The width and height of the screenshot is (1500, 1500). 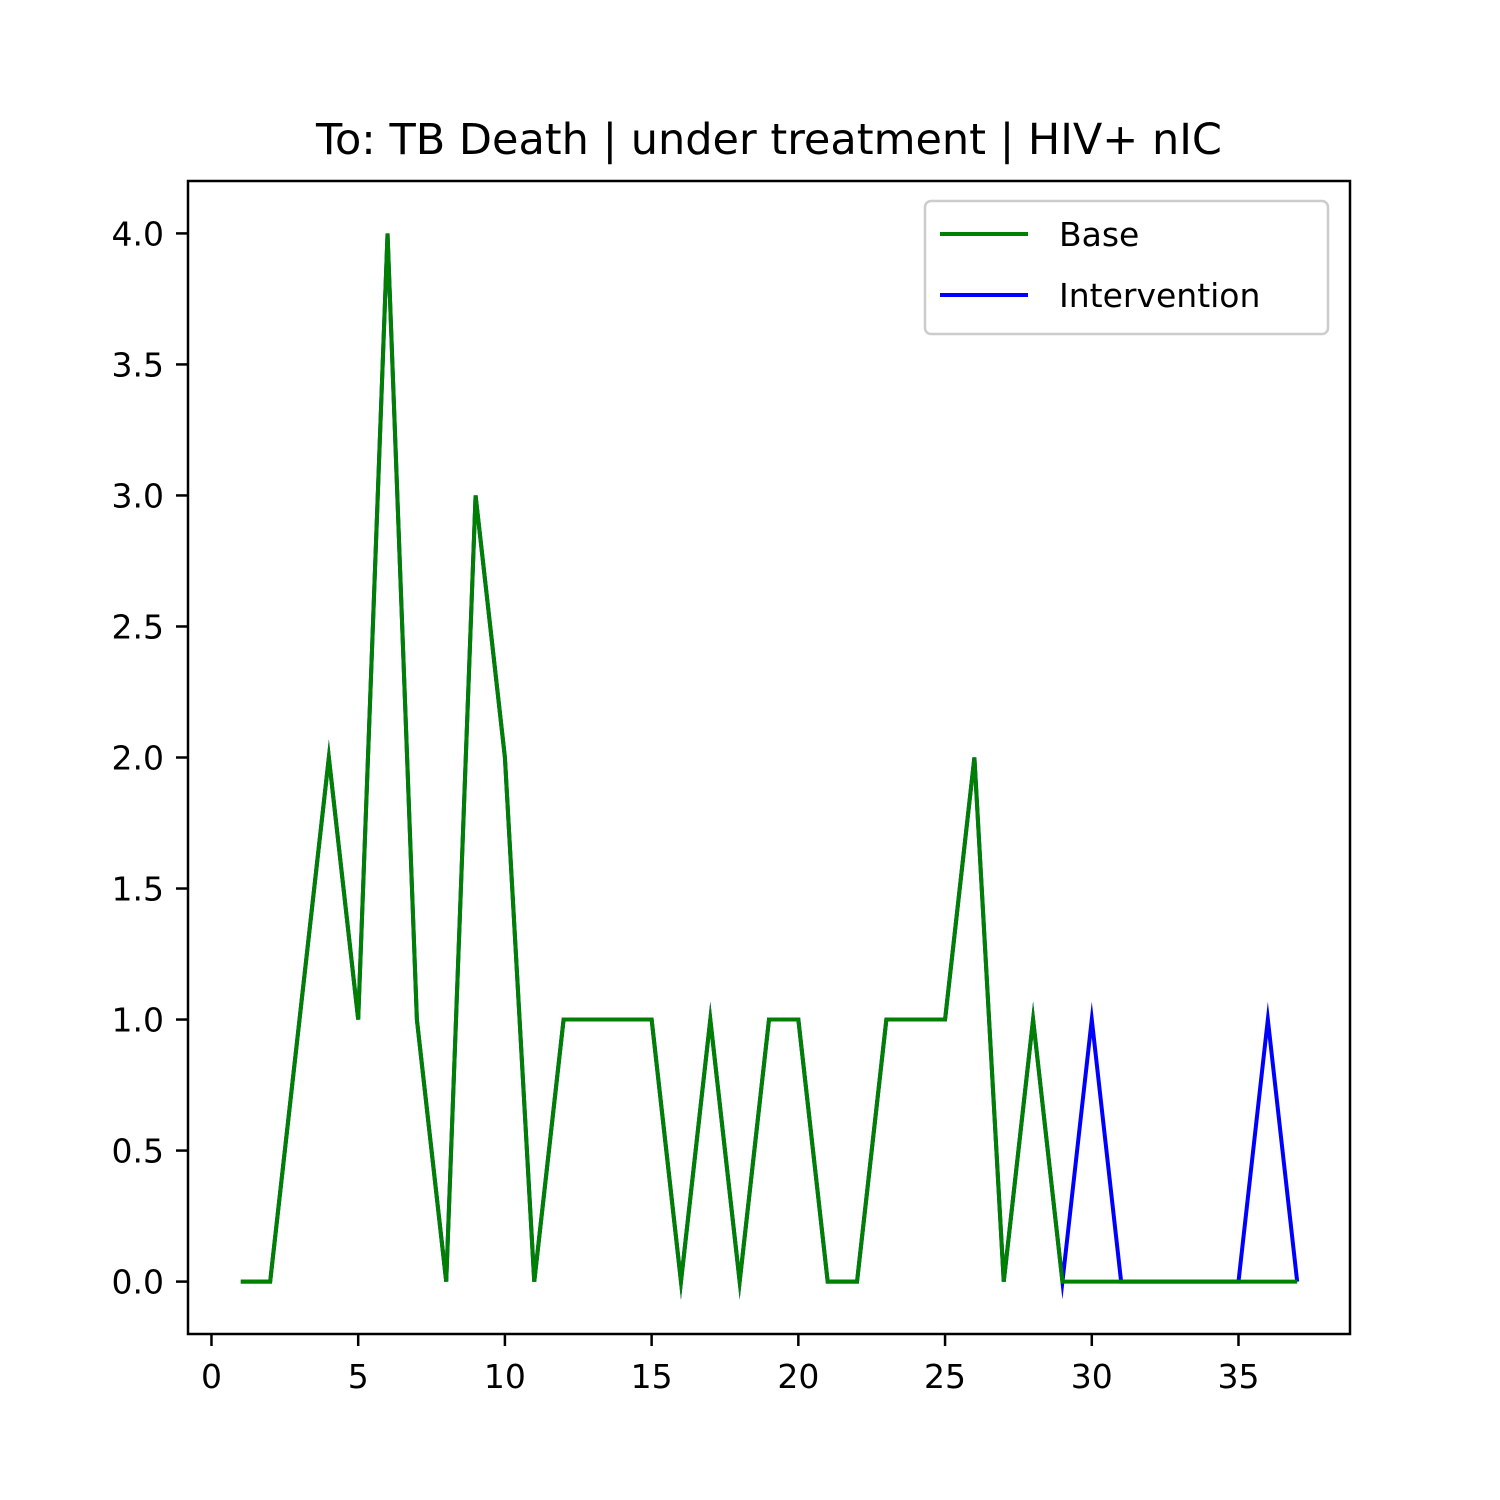 I want to click on x-tick-label: 20, so click(x=798, y=1376).